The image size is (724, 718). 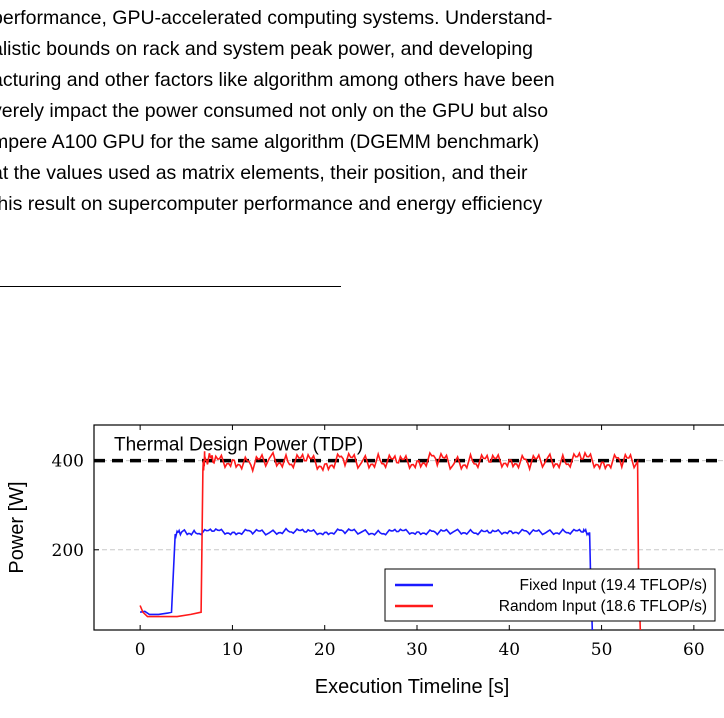 I want to click on y-tick-label-200: 200, so click(x=68, y=551).